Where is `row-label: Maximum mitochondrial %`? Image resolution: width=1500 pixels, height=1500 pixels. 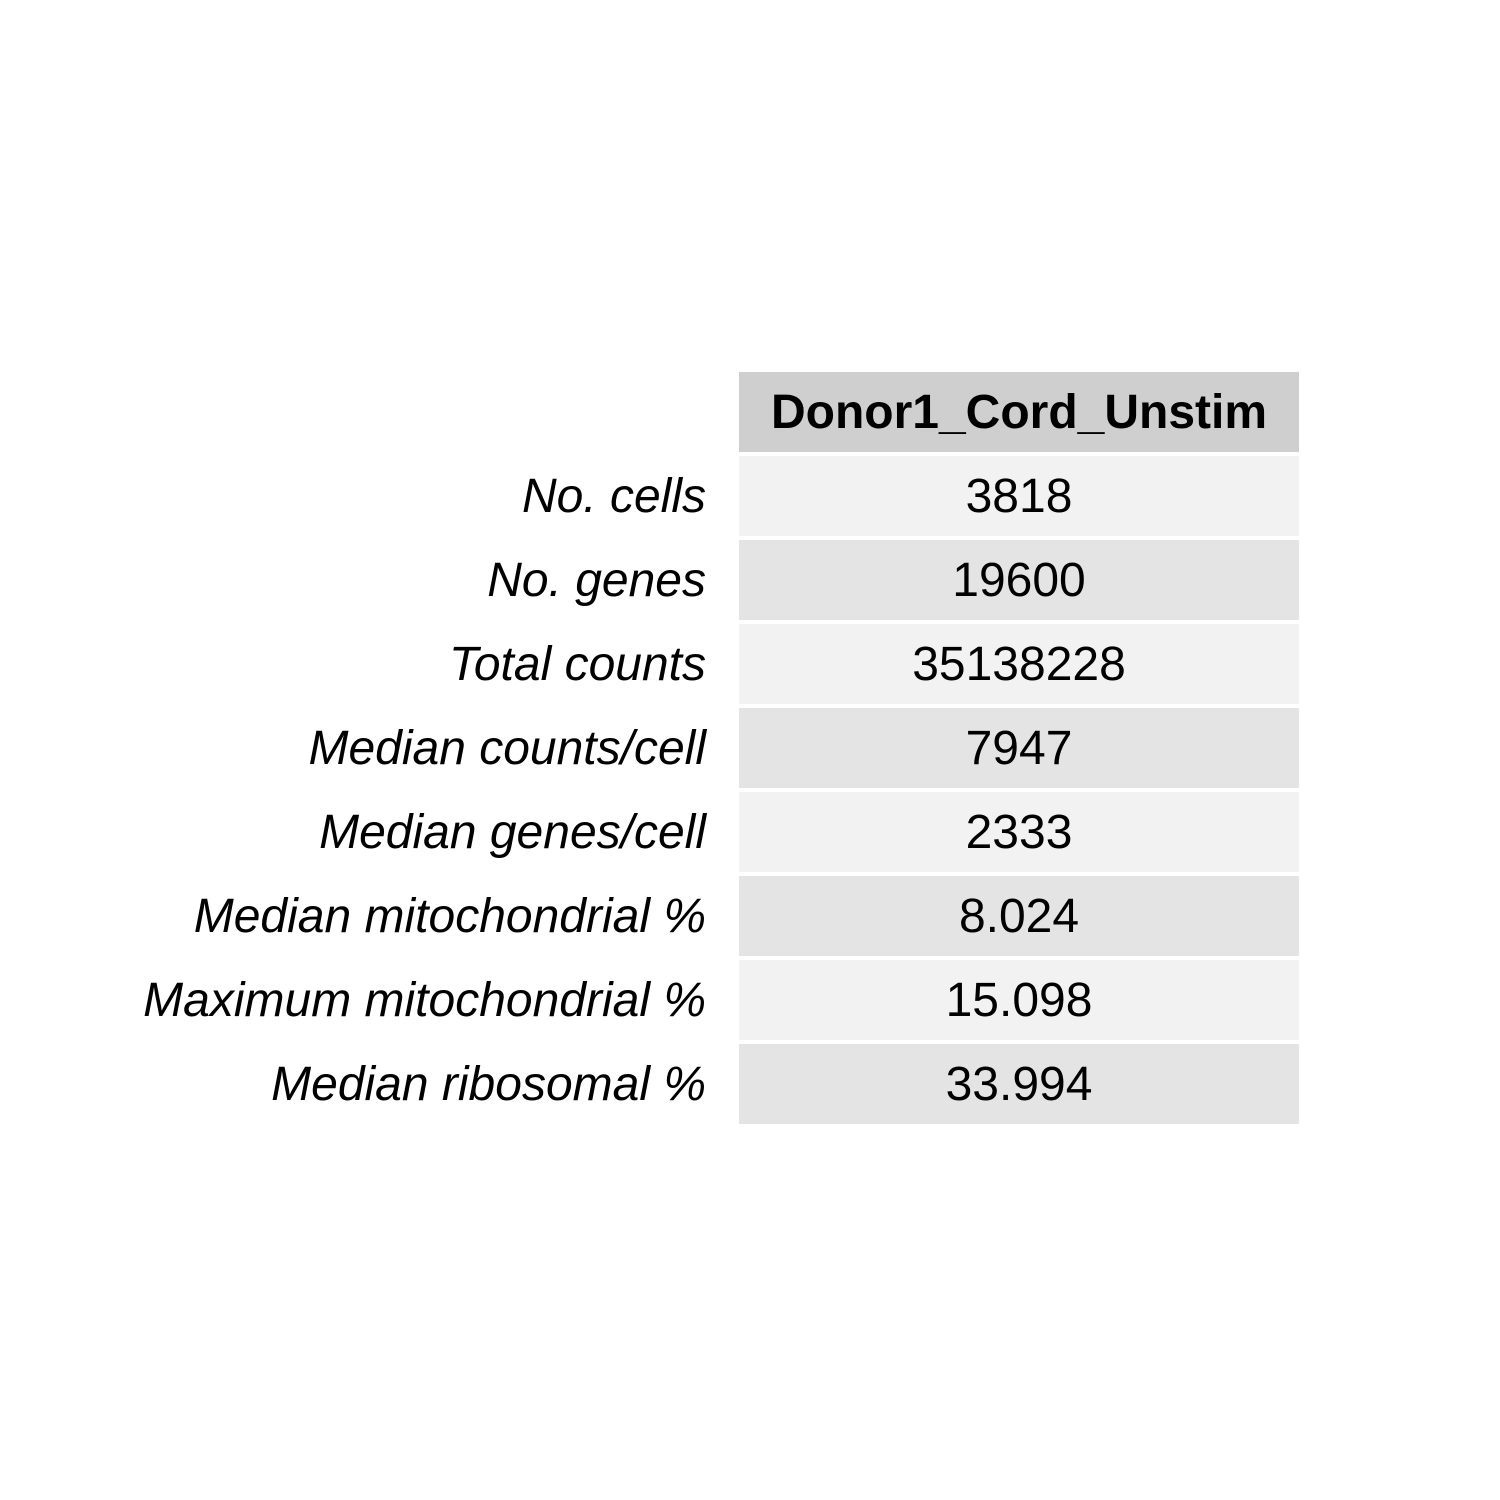
row-label: Maximum mitochondrial % is located at coordinates (424, 1000).